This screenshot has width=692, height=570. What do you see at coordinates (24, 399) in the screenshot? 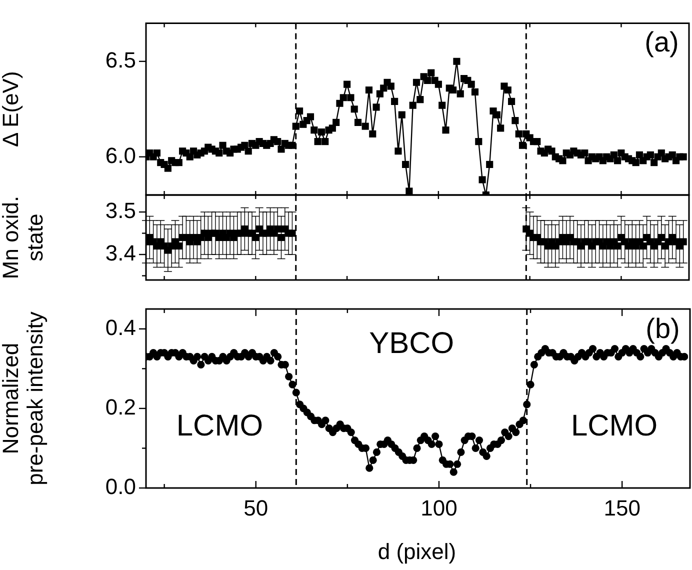
I see `y-axis-title: Normalized pre-peak intensity` at bounding box center [24, 399].